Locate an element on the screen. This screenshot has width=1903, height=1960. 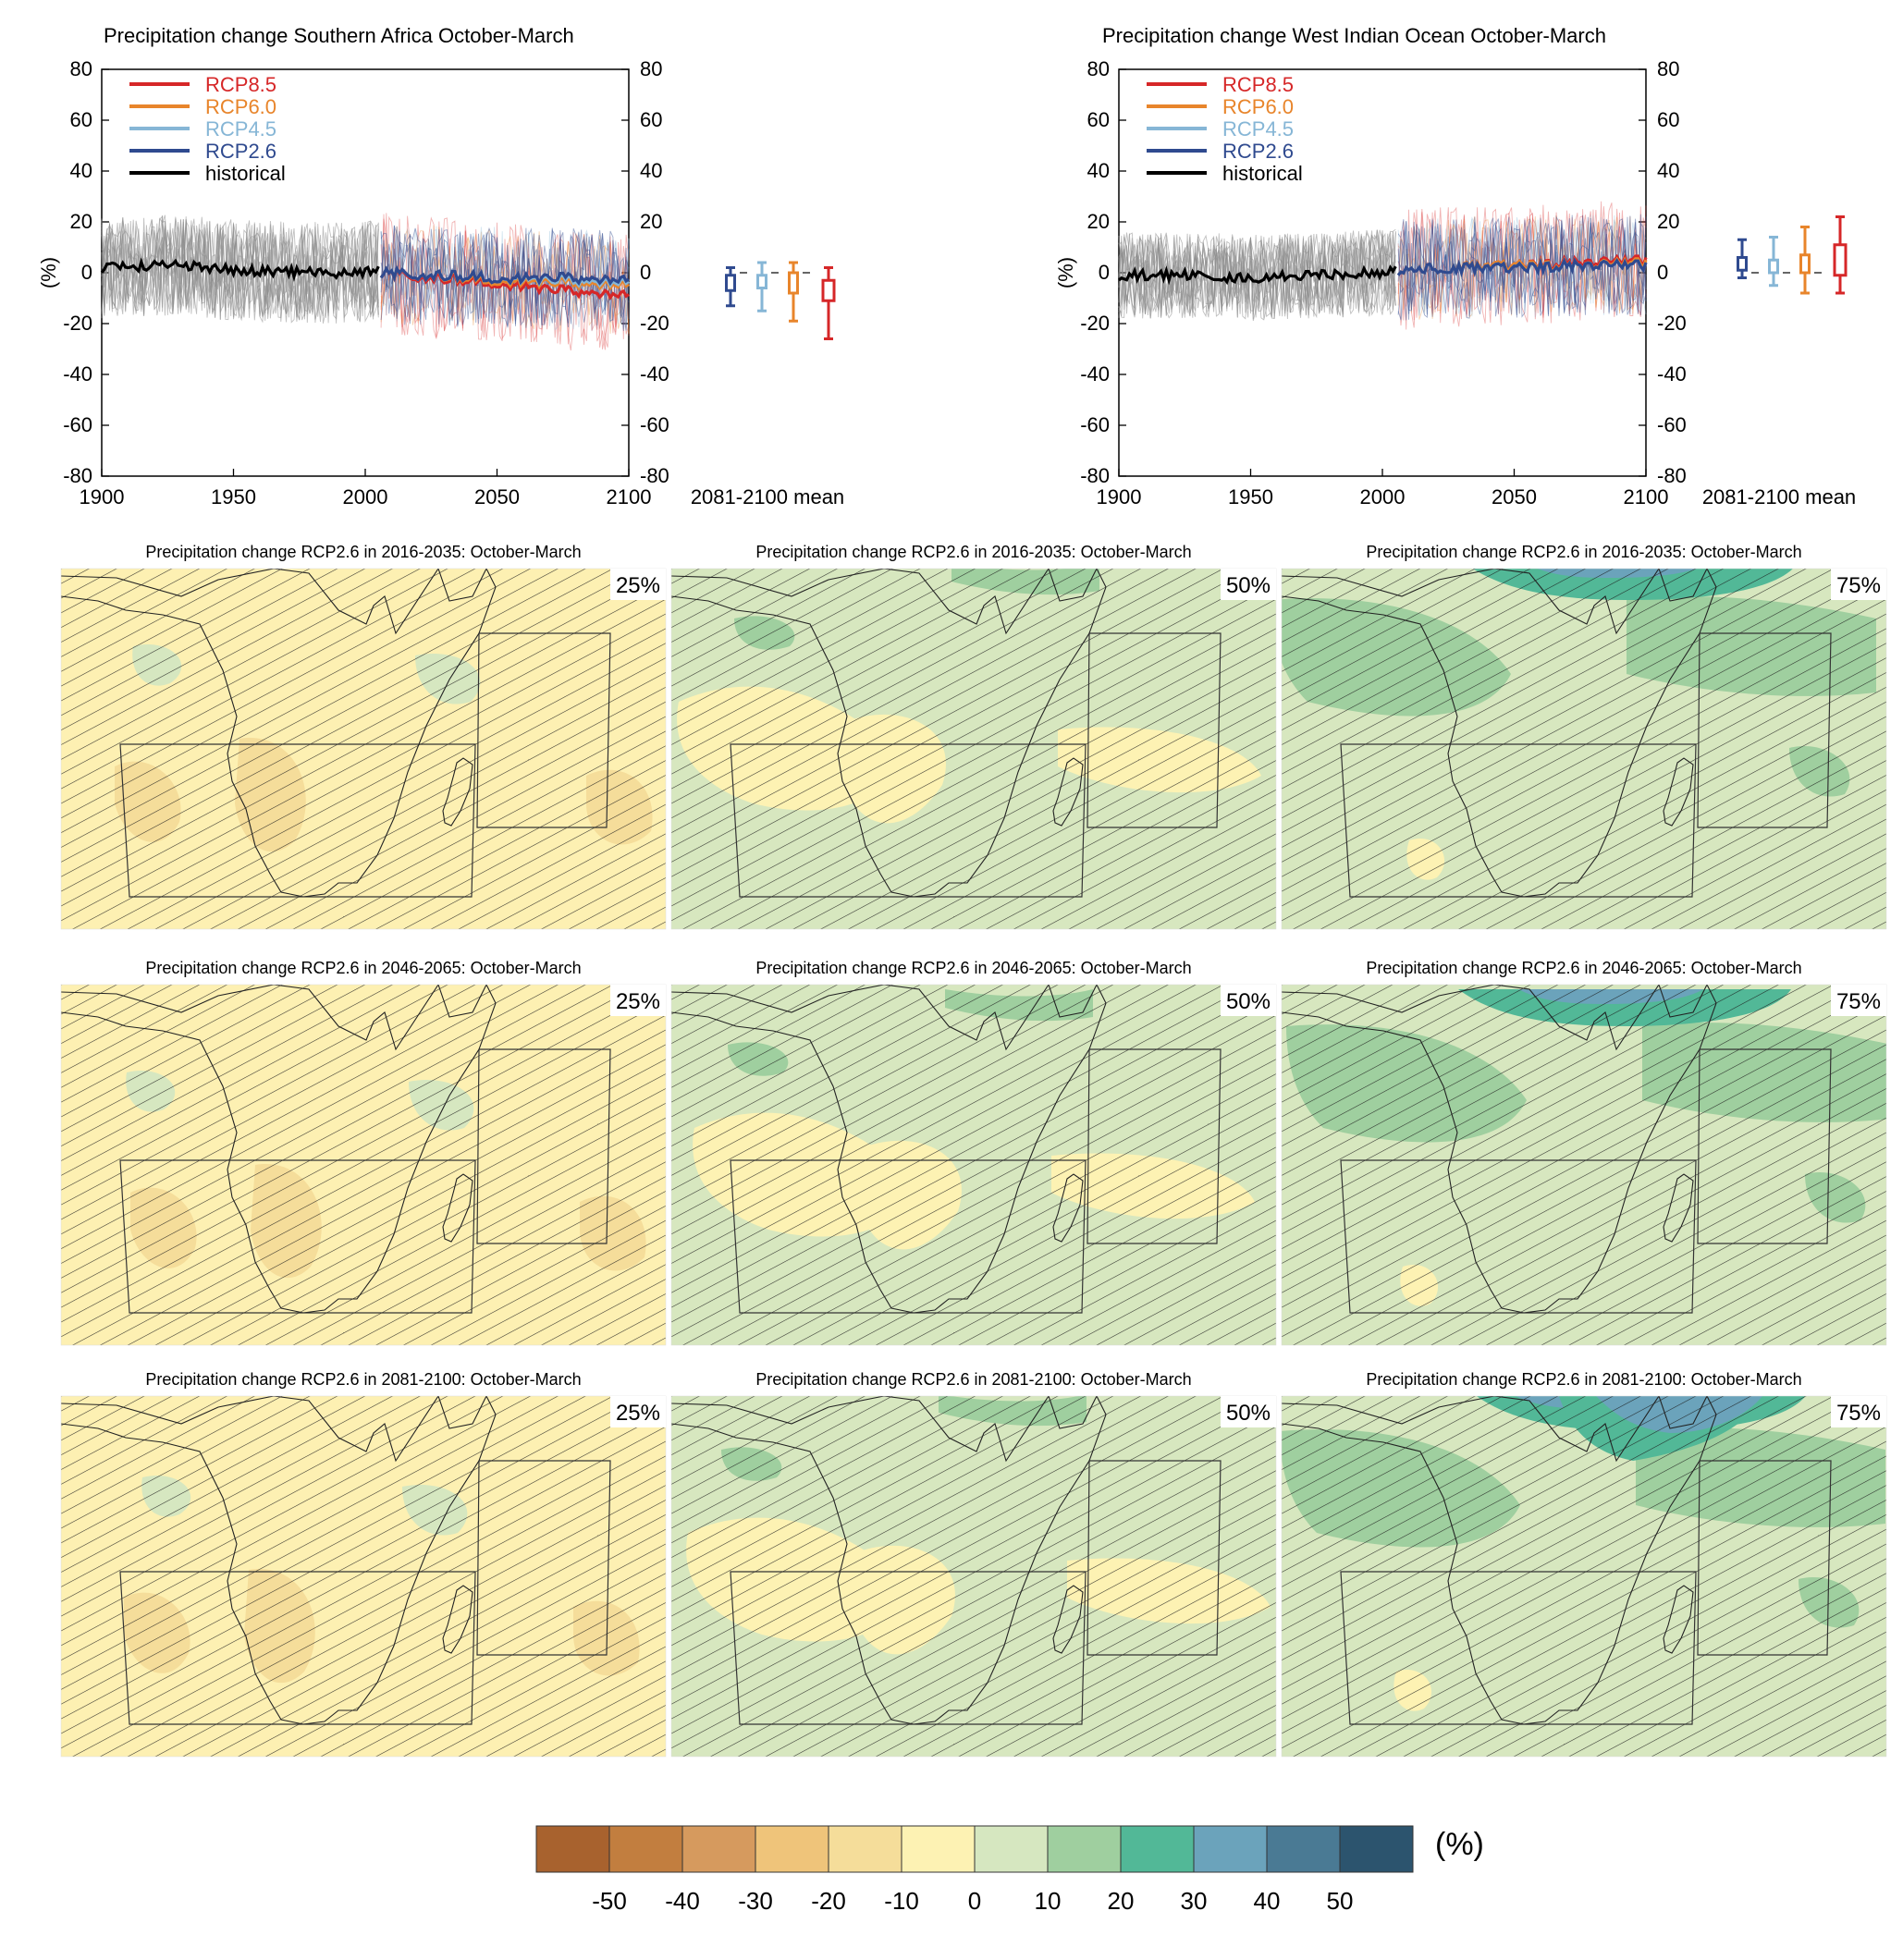
colorbar-tick-label: -30 is located at coordinates (755, 1901).